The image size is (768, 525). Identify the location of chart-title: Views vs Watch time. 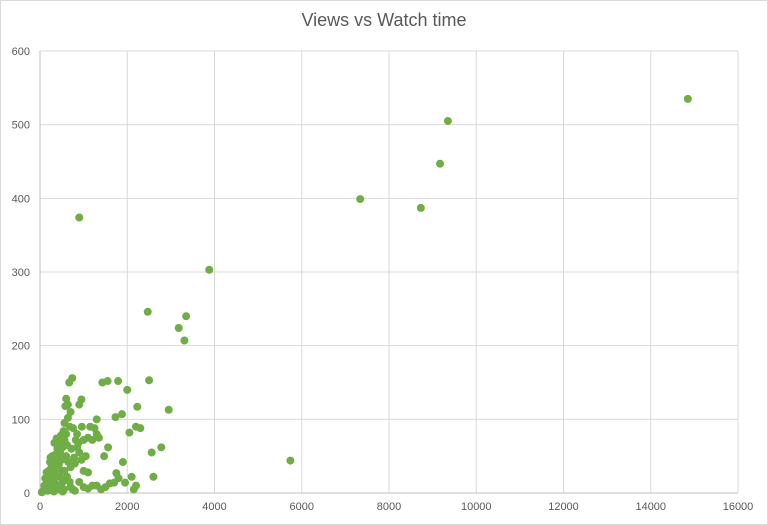
(384, 20).